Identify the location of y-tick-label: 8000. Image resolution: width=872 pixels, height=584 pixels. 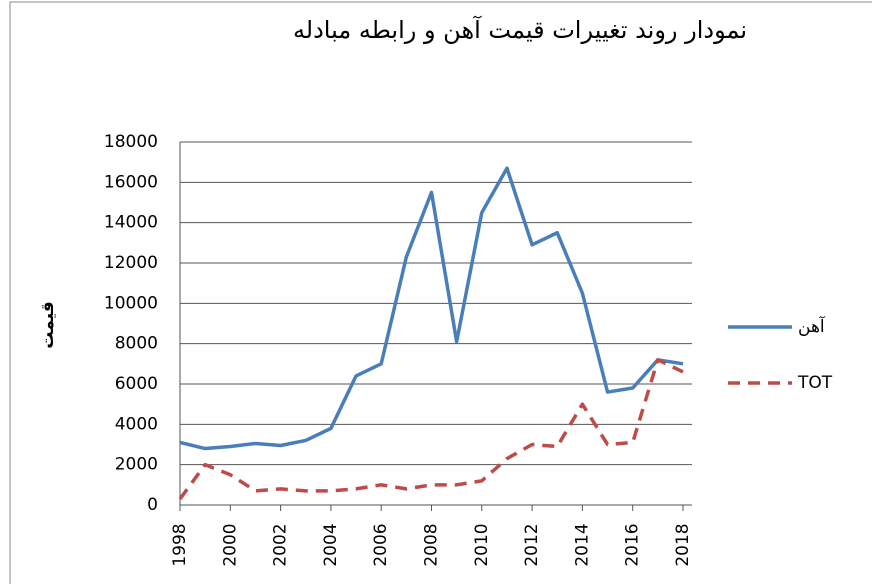
(136, 344).